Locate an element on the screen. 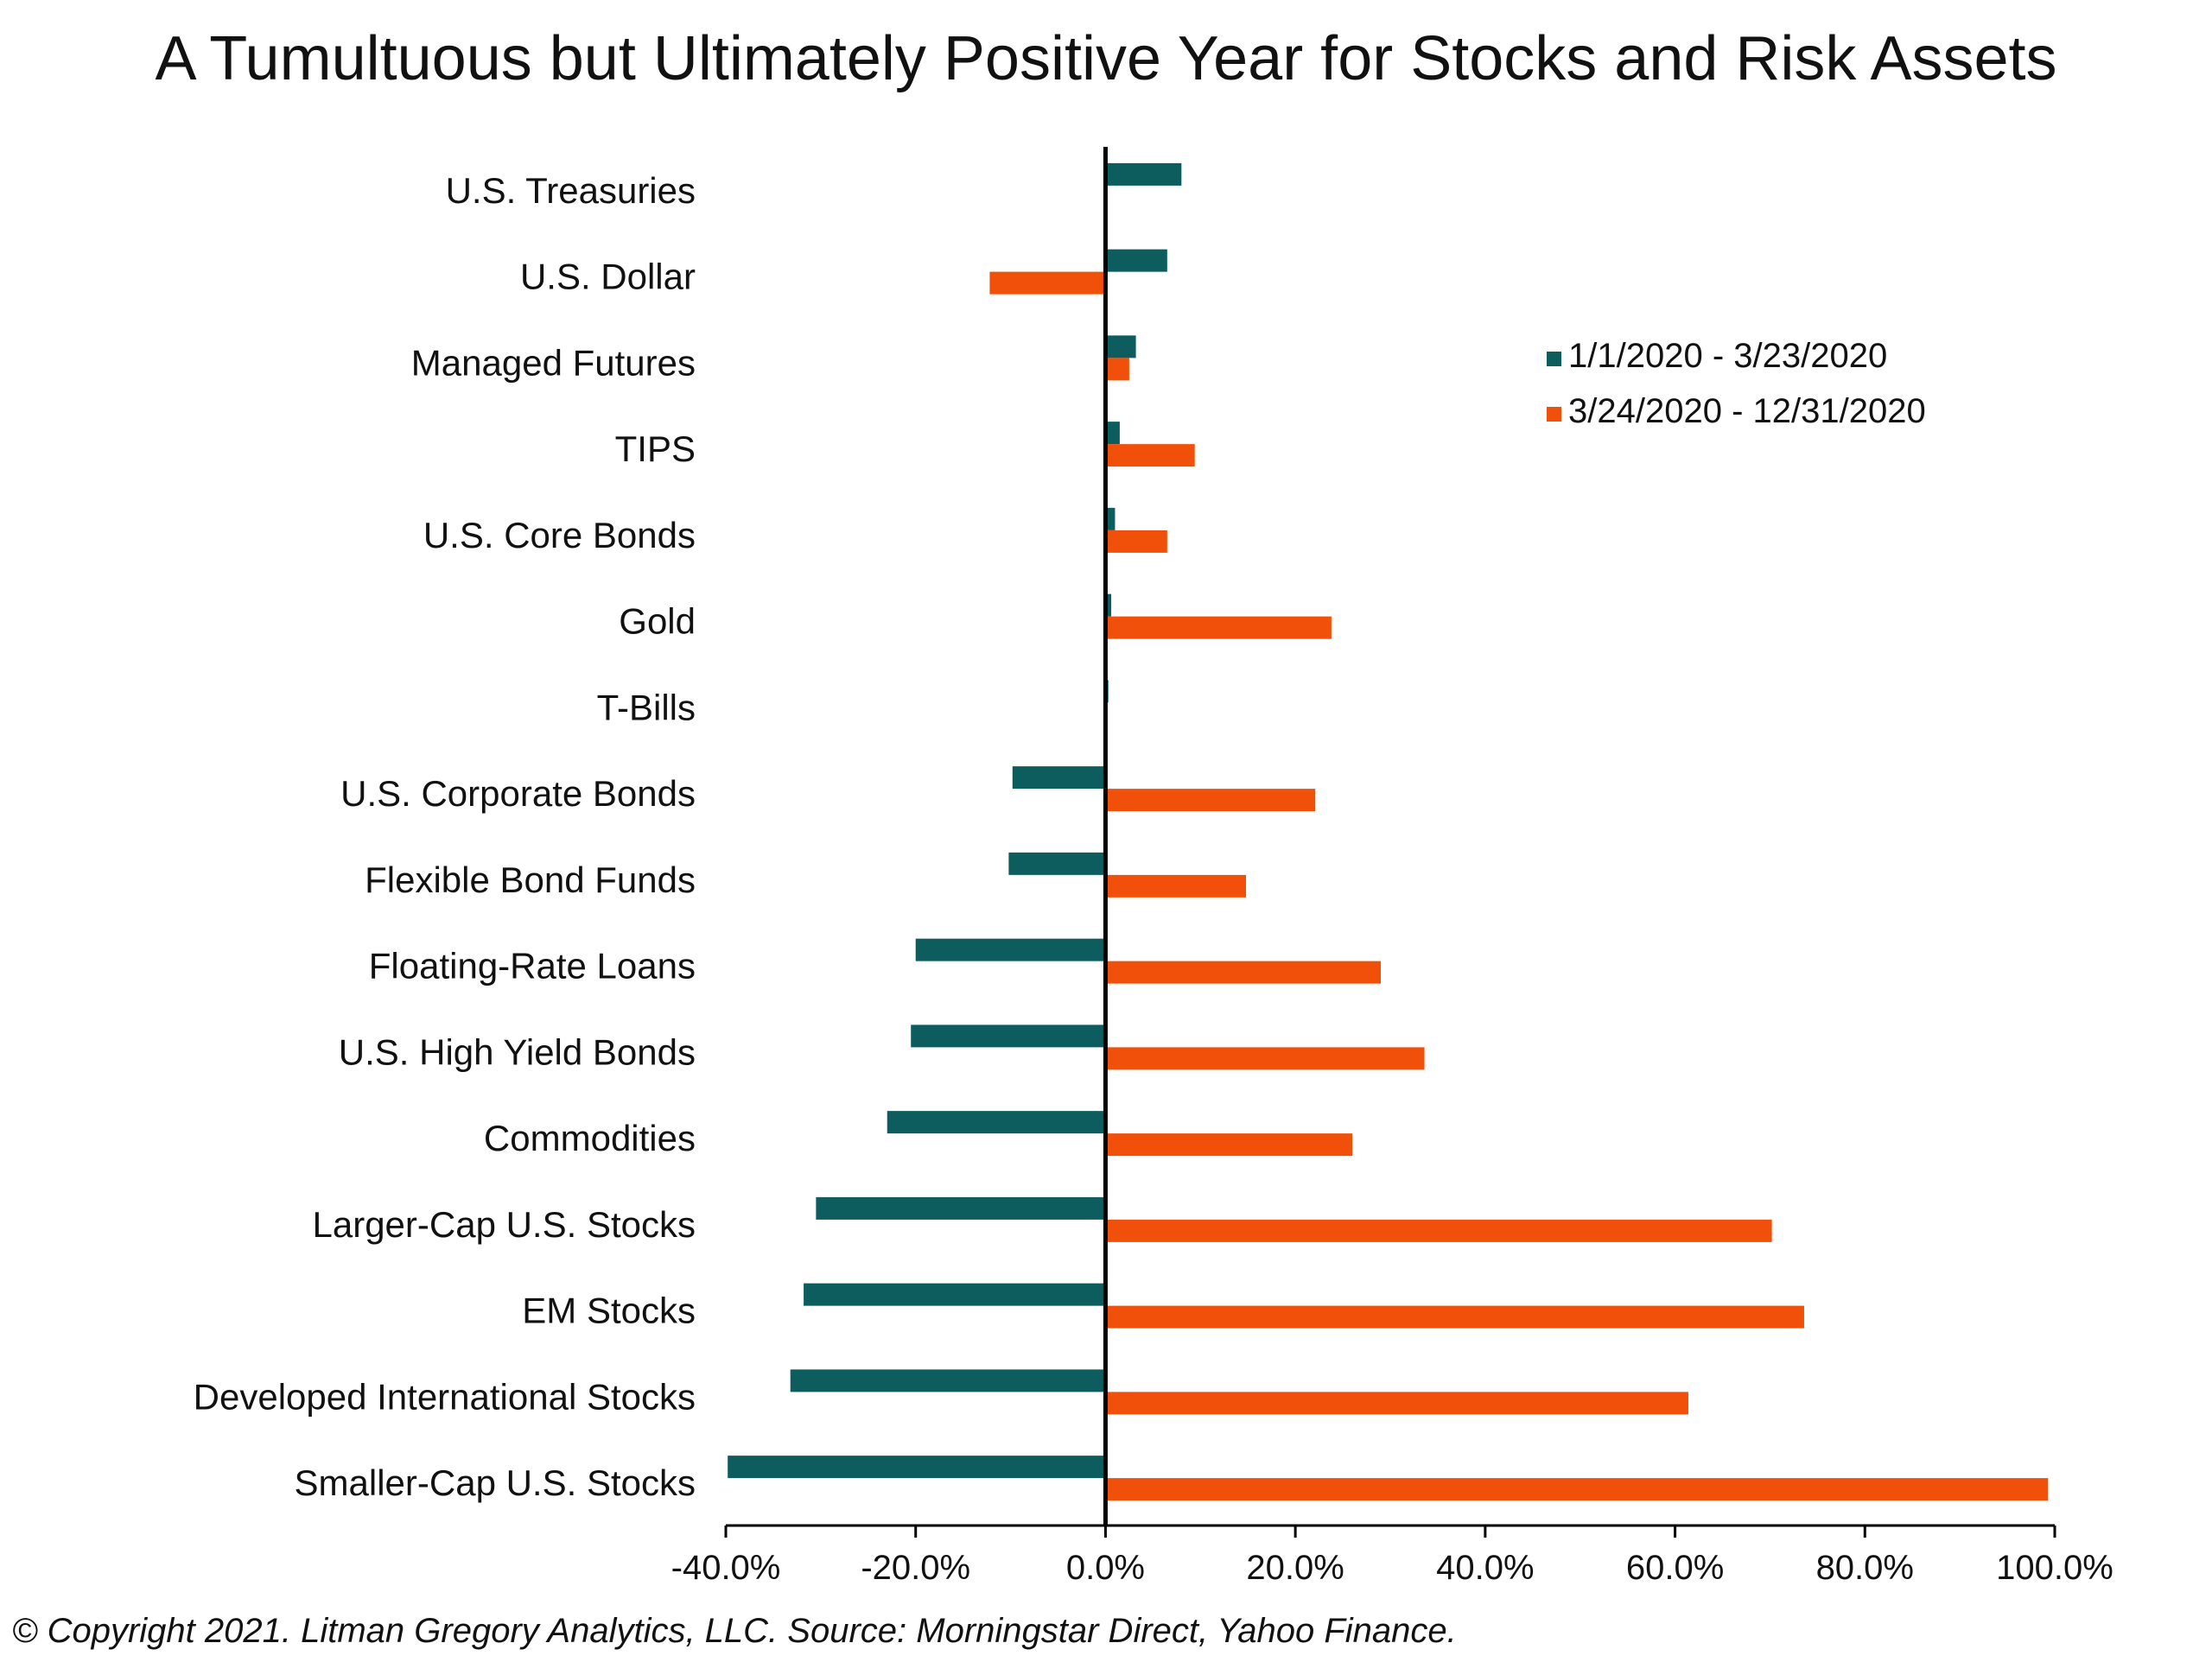  x-tick-label: -20.0% is located at coordinates (915, 1568).